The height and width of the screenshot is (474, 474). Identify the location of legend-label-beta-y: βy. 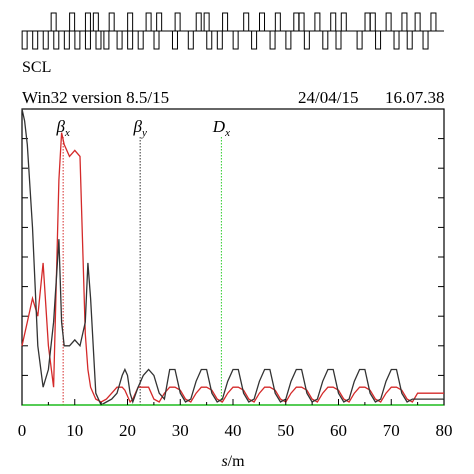
(139, 128).